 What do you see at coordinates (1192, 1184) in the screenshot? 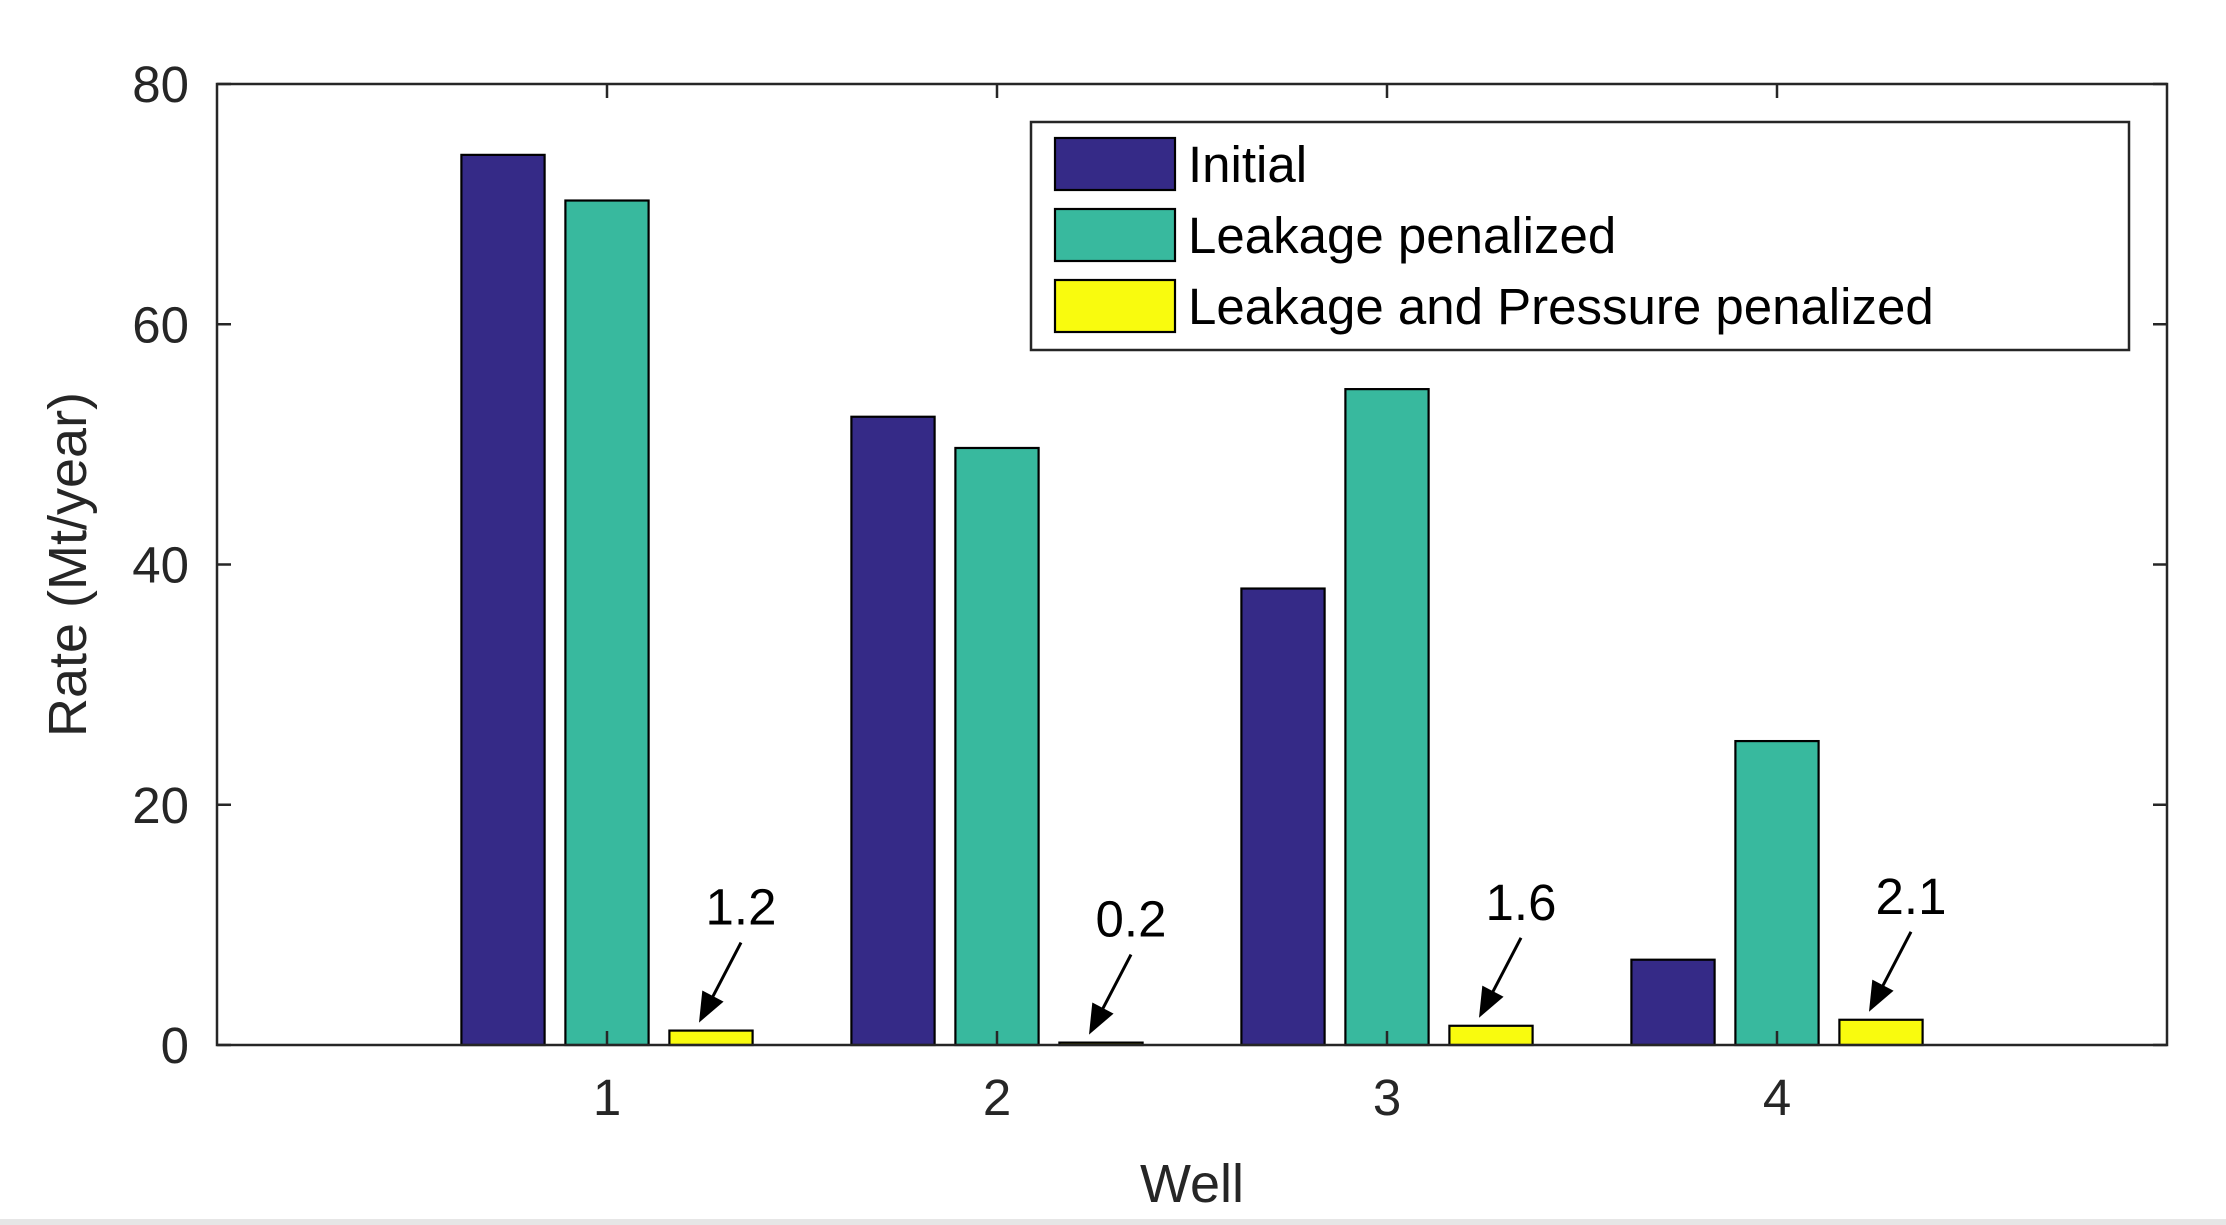
I see `x-axis-label: Well` at bounding box center [1192, 1184].